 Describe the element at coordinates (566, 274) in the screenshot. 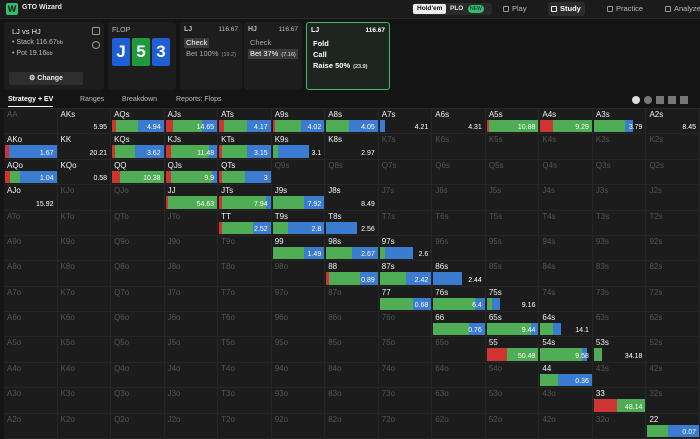

I see `hand-cell: 84s` at that location.